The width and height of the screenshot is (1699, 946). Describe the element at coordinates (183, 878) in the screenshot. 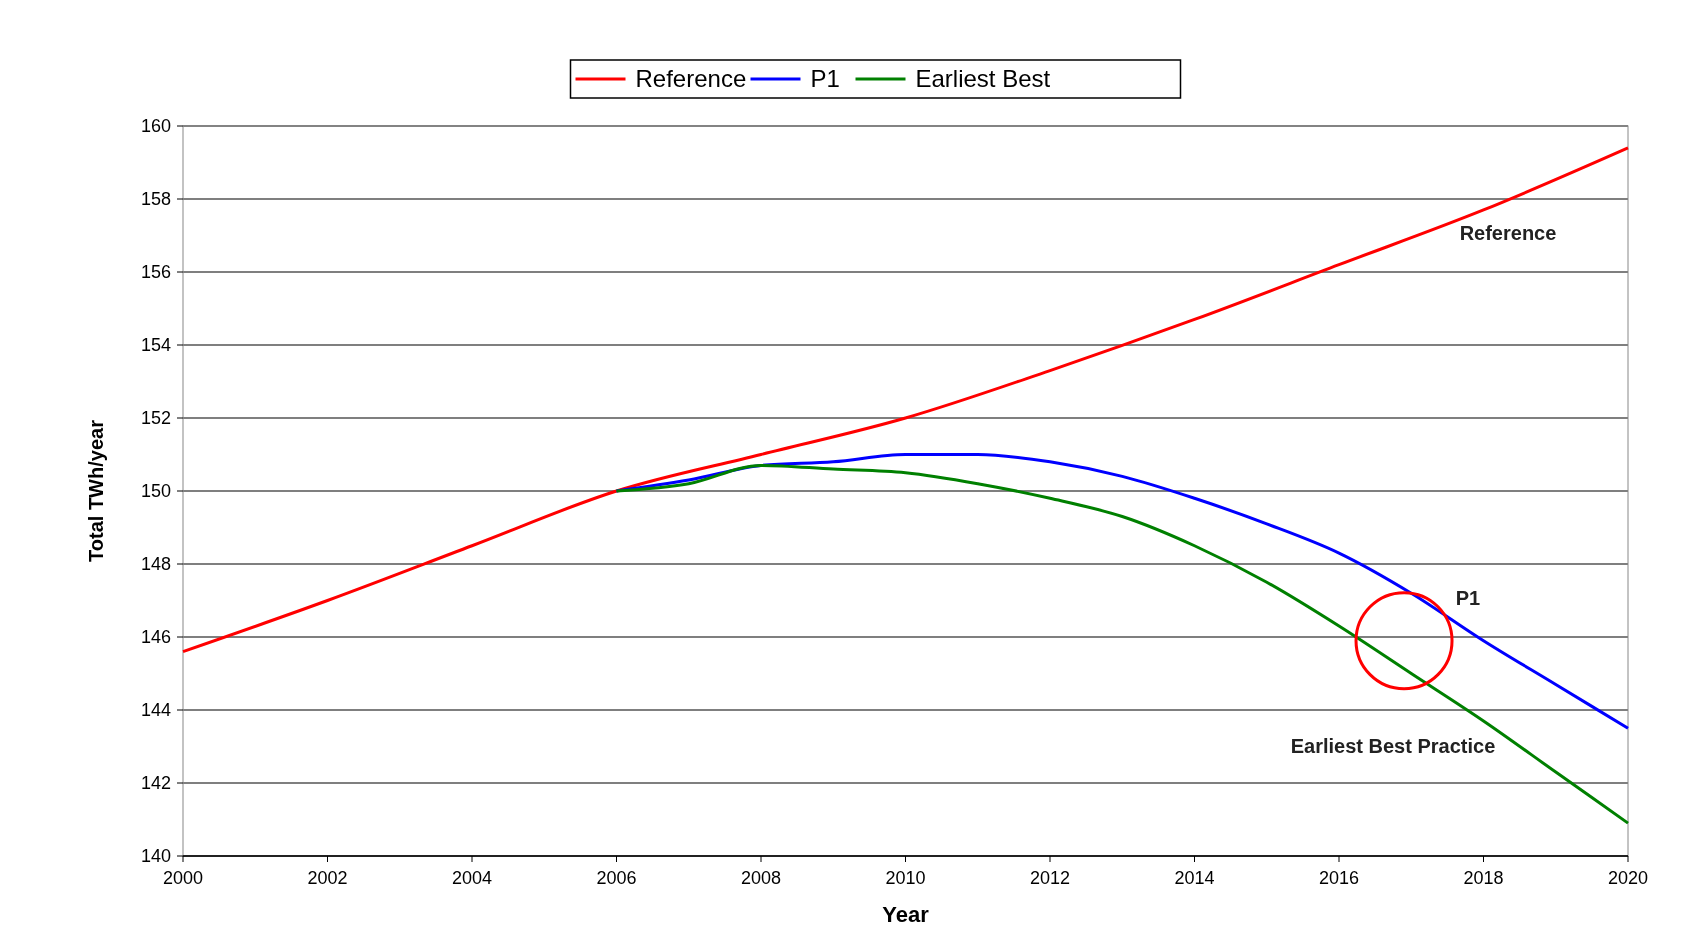

I see `x-tick-label: 2000` at that location.